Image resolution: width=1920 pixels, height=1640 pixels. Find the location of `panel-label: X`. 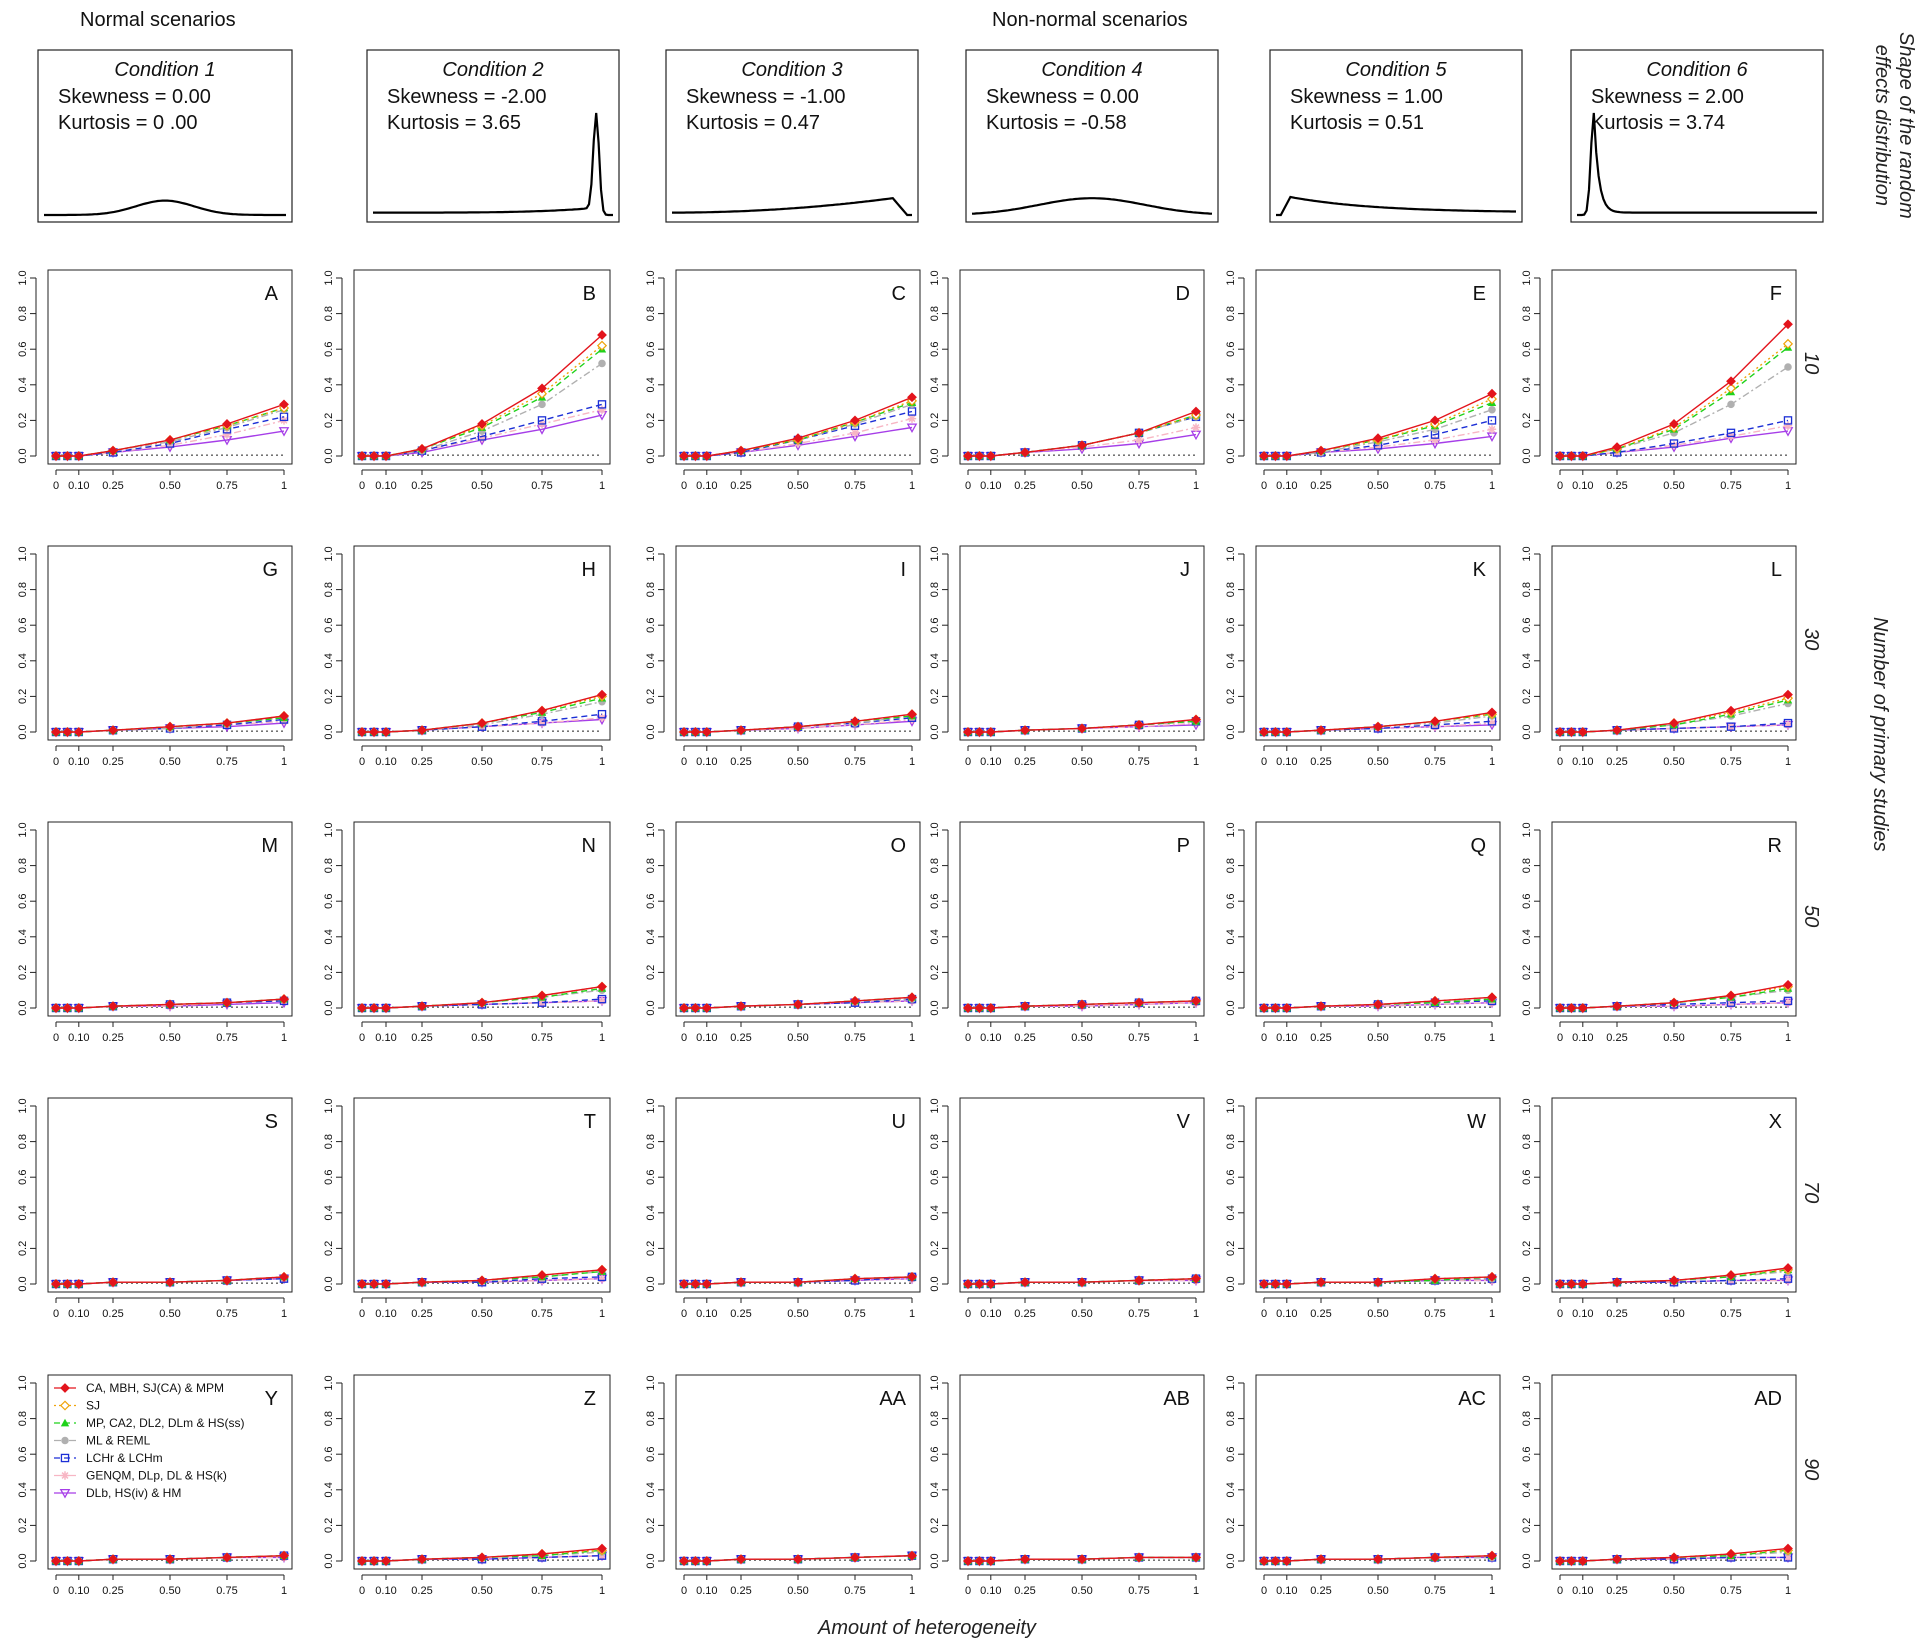

panel-label: X is located at coordinates (1775, 1122).